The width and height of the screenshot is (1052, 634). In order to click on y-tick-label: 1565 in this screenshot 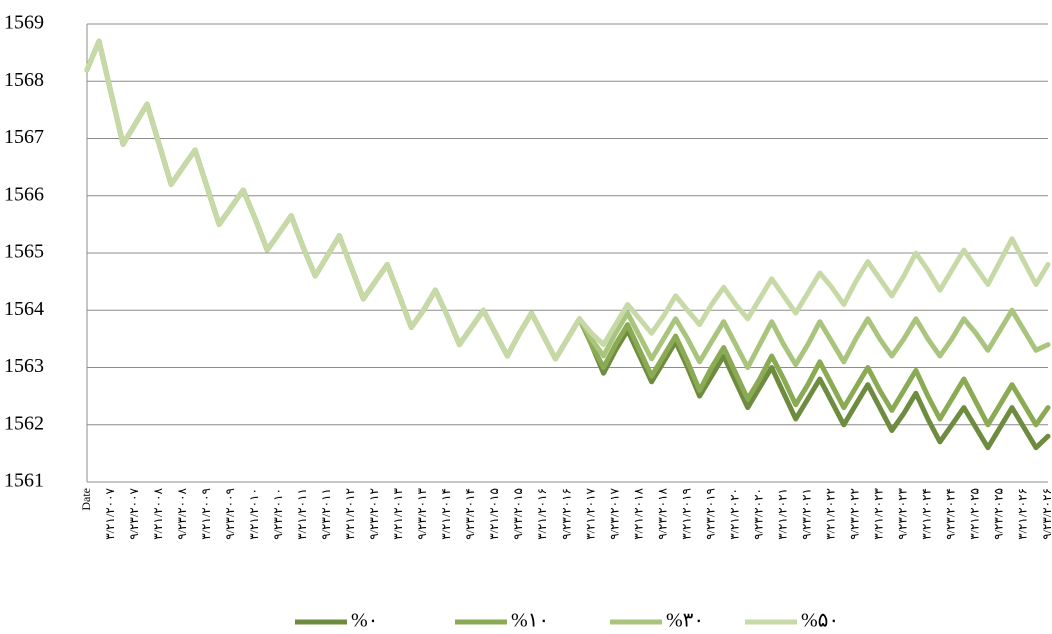, I will do `click(24, 252)`.